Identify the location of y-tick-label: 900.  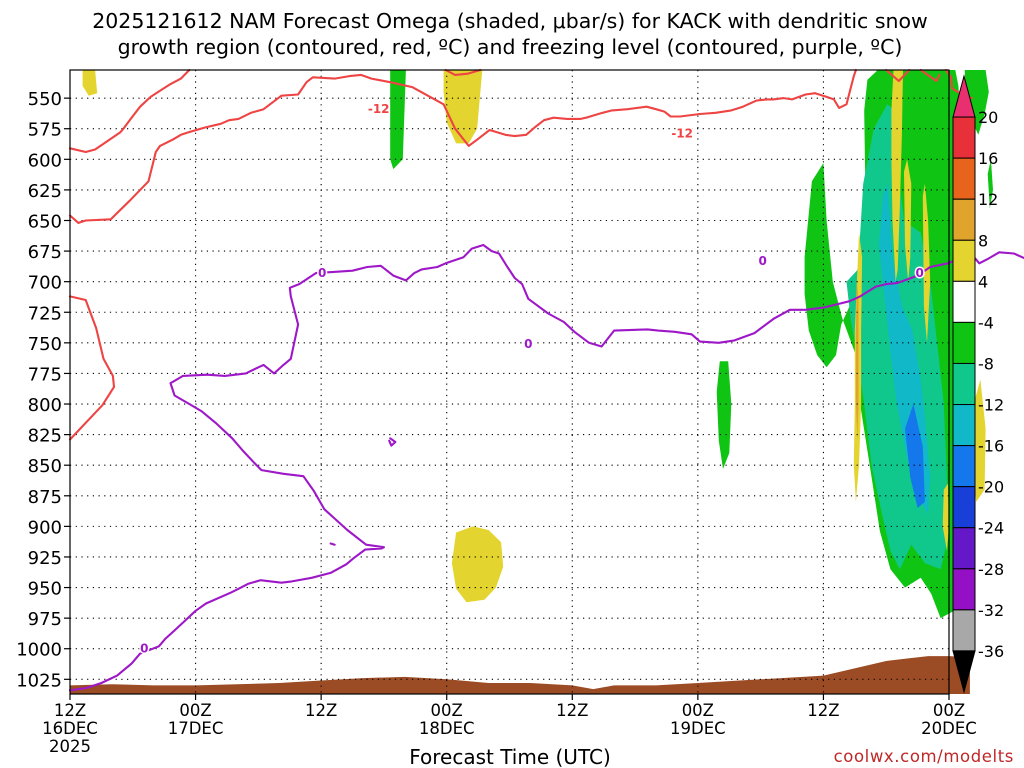
(45, 527).